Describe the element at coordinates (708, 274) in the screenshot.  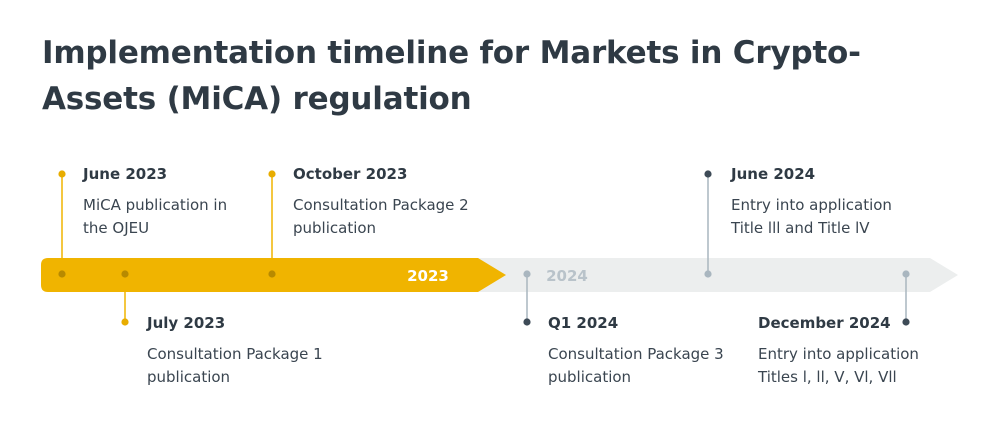
I see `axis-dot-june-2024` at that location.